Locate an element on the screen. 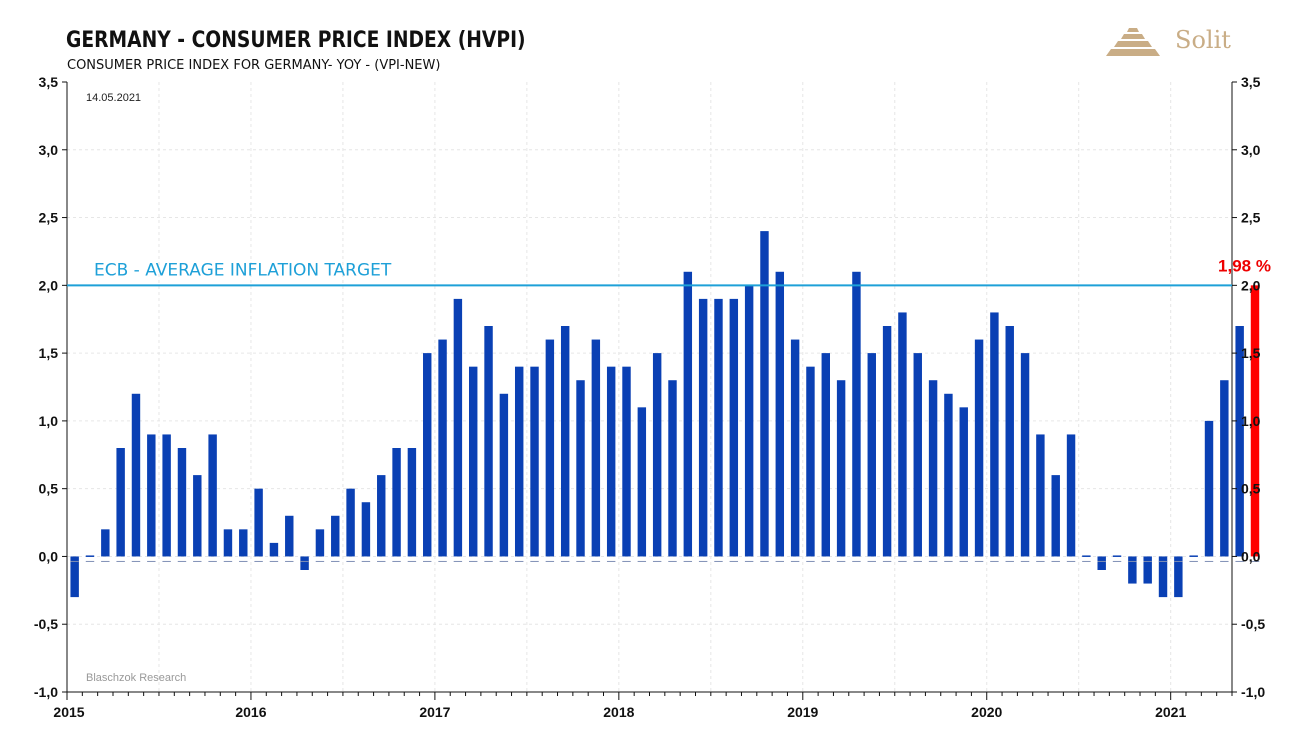  y-tick-label-left: 3,5 is located at coordinates (49, 82).